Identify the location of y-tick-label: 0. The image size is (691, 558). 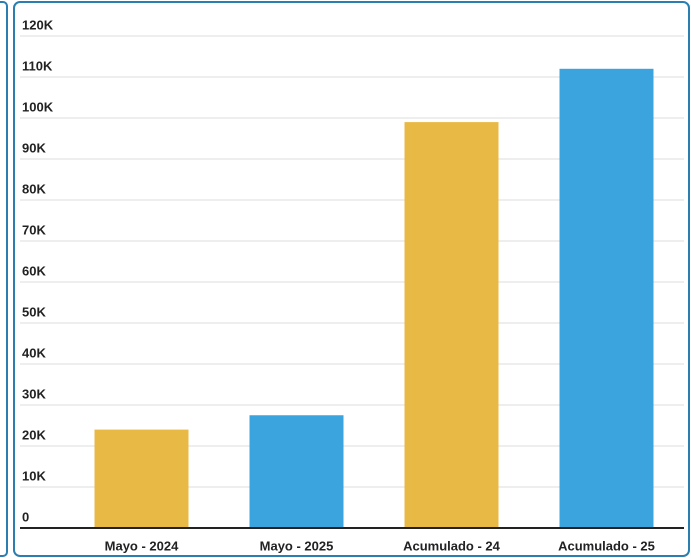
(25, 516).